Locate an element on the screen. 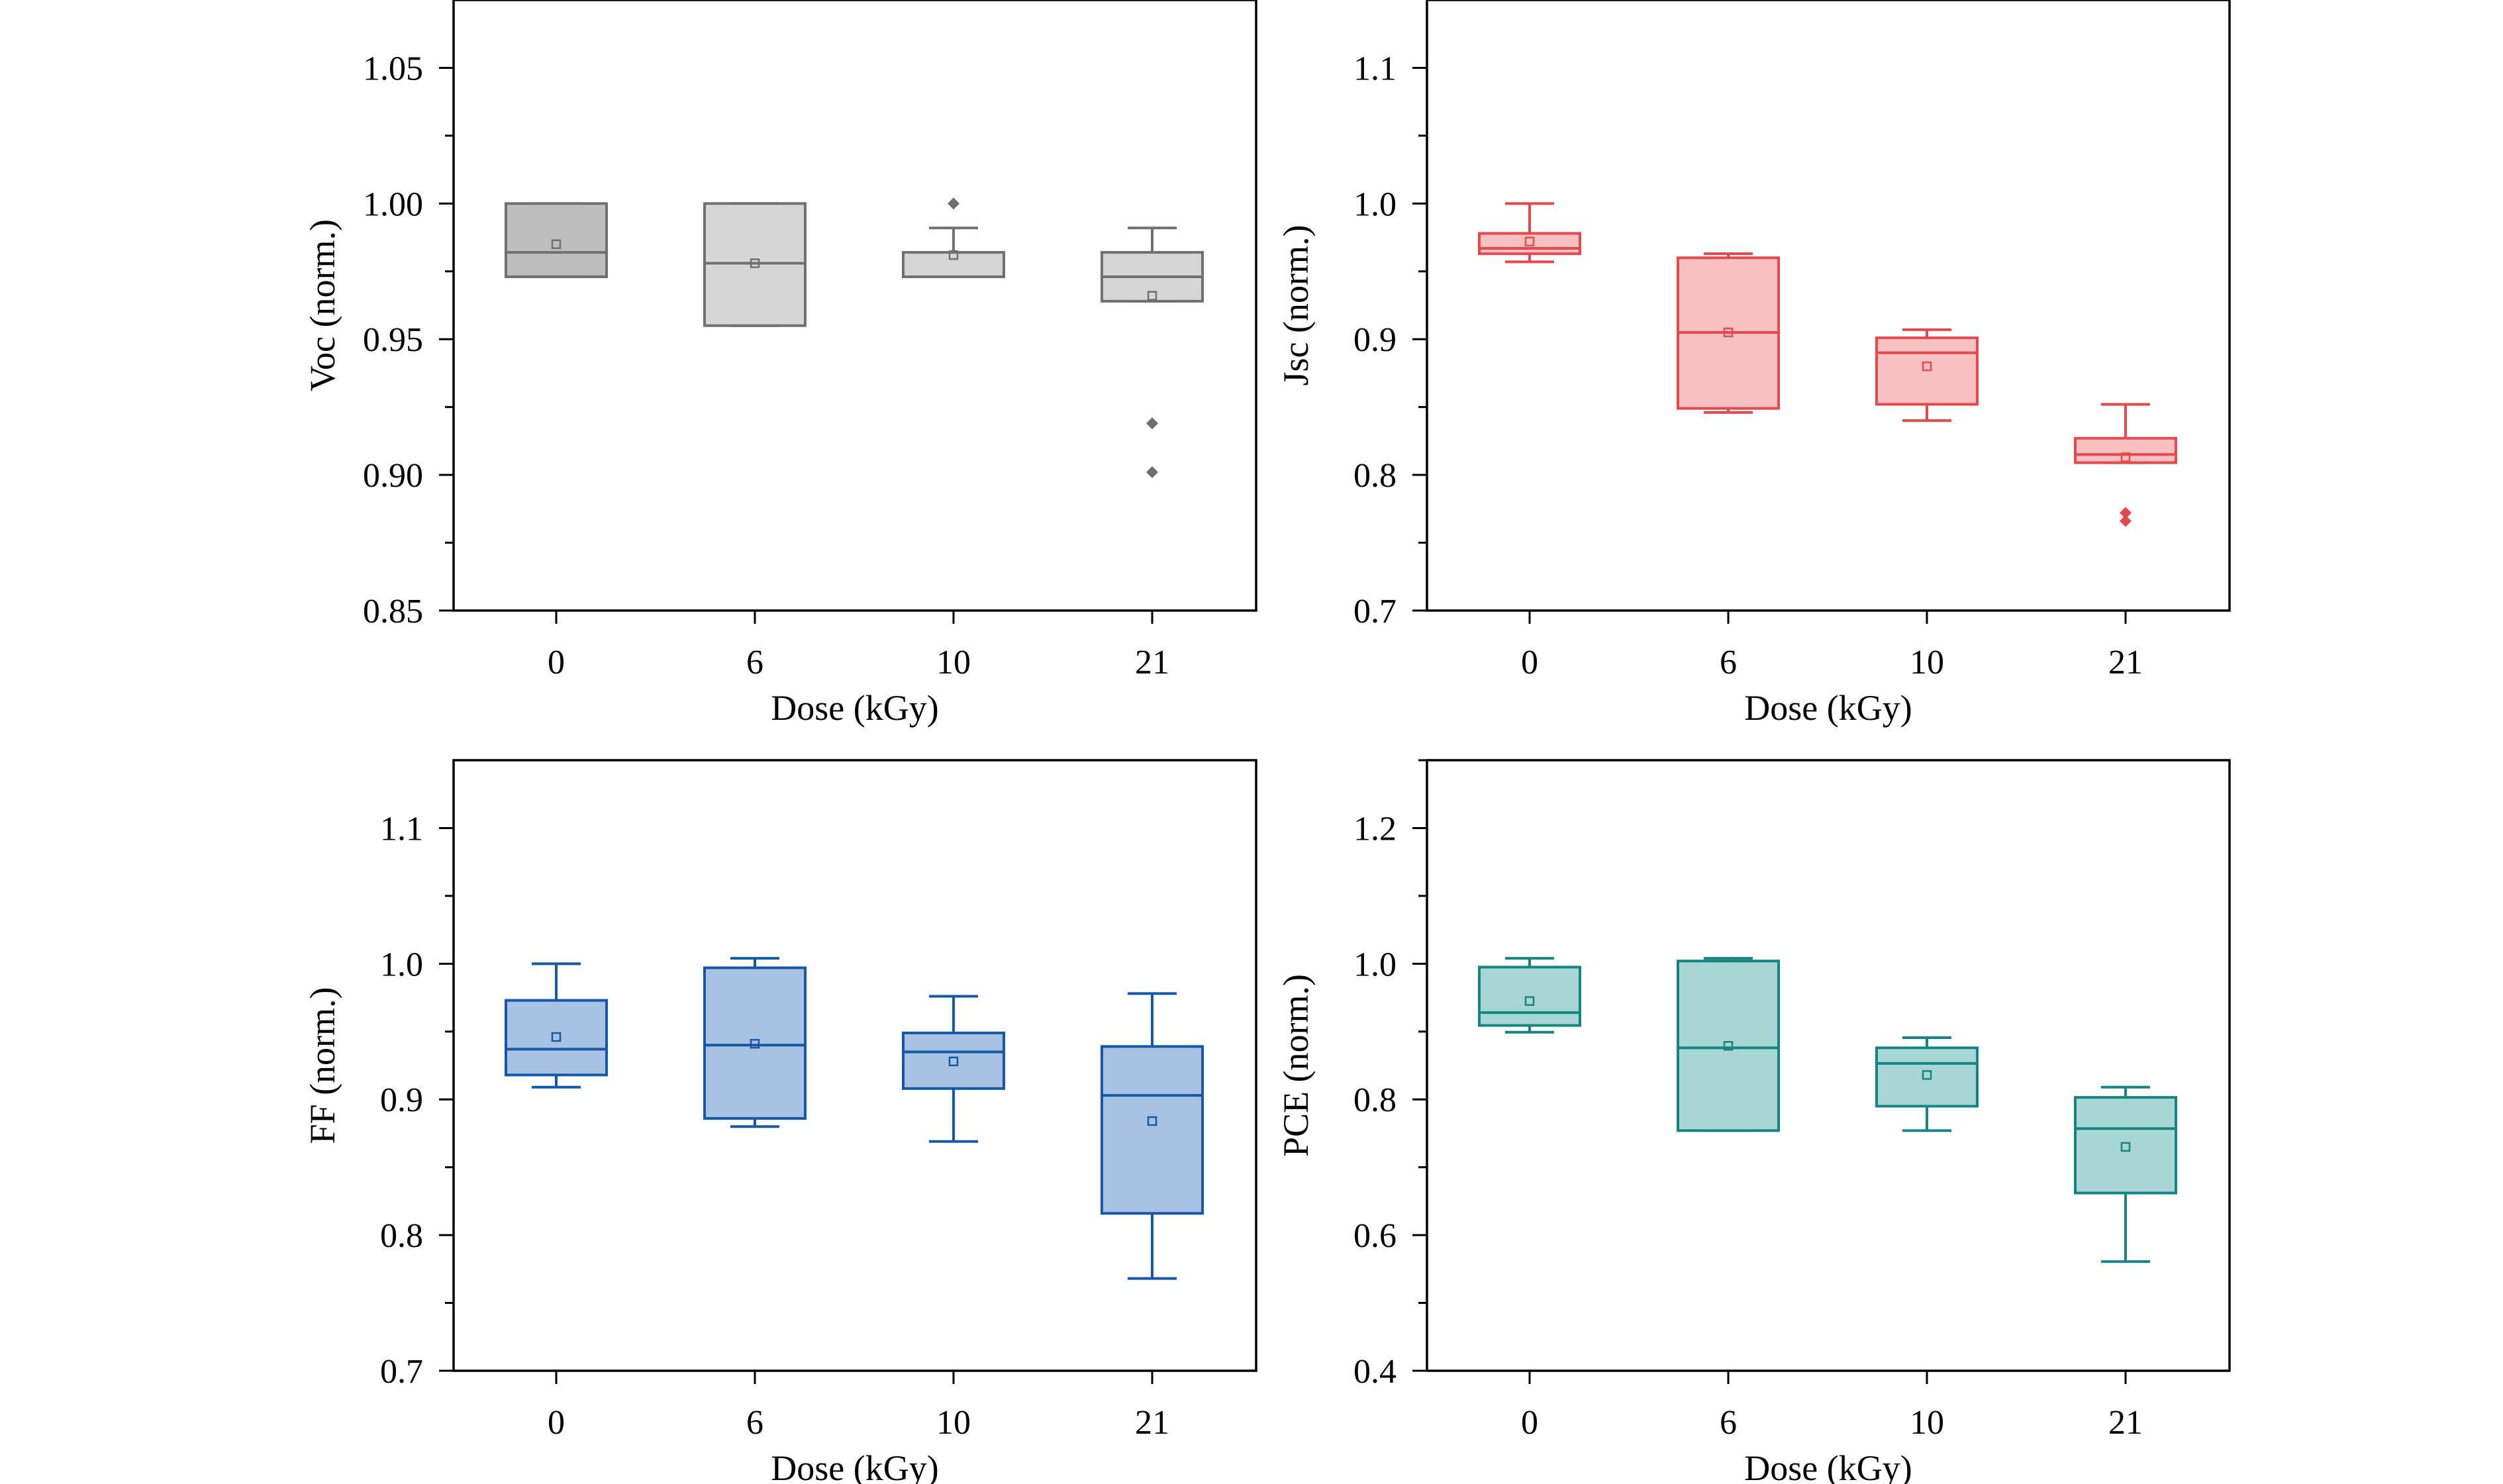 This screenshot has width=2503, height=1484. y-tick-label: 0.85 is located at coordinates (393, 611).